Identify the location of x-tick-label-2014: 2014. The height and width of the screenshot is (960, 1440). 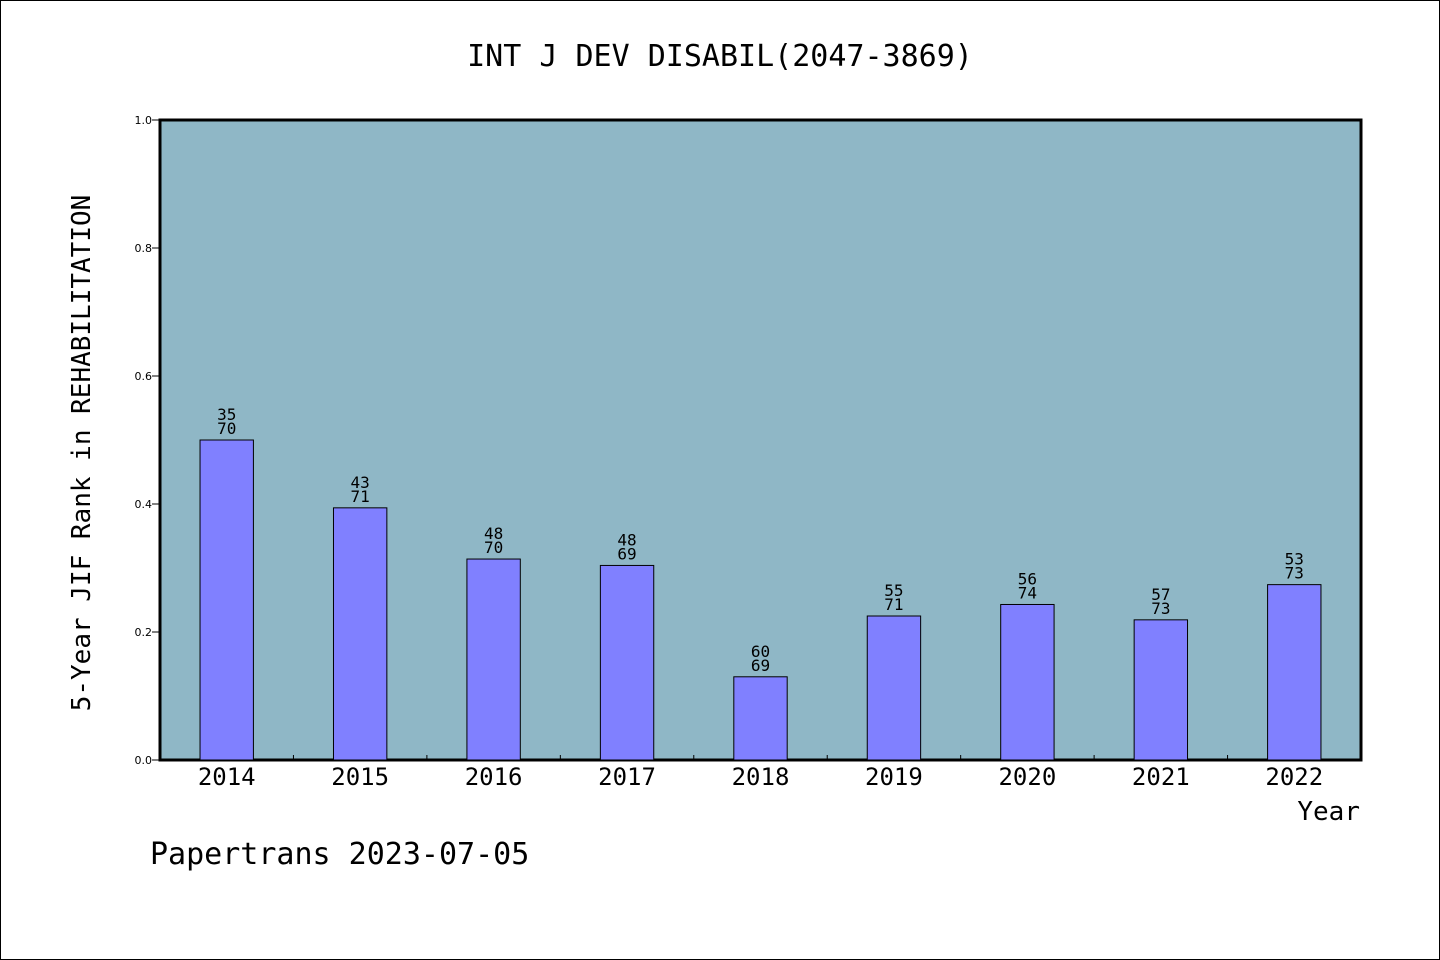
(227, 777).